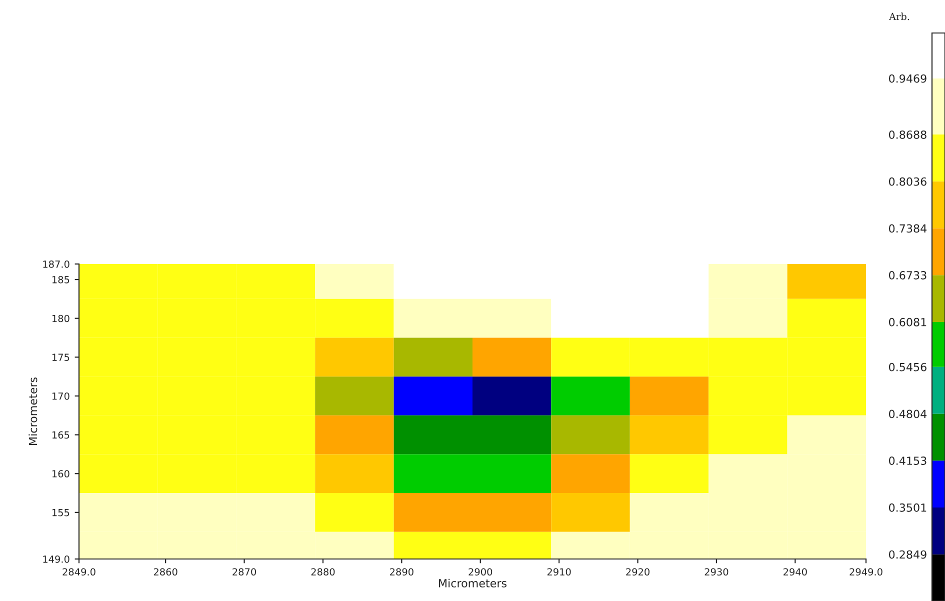 This screenshot has width=945, height=601. I want to click on x-tick-label: 2870, so click(244, 572).